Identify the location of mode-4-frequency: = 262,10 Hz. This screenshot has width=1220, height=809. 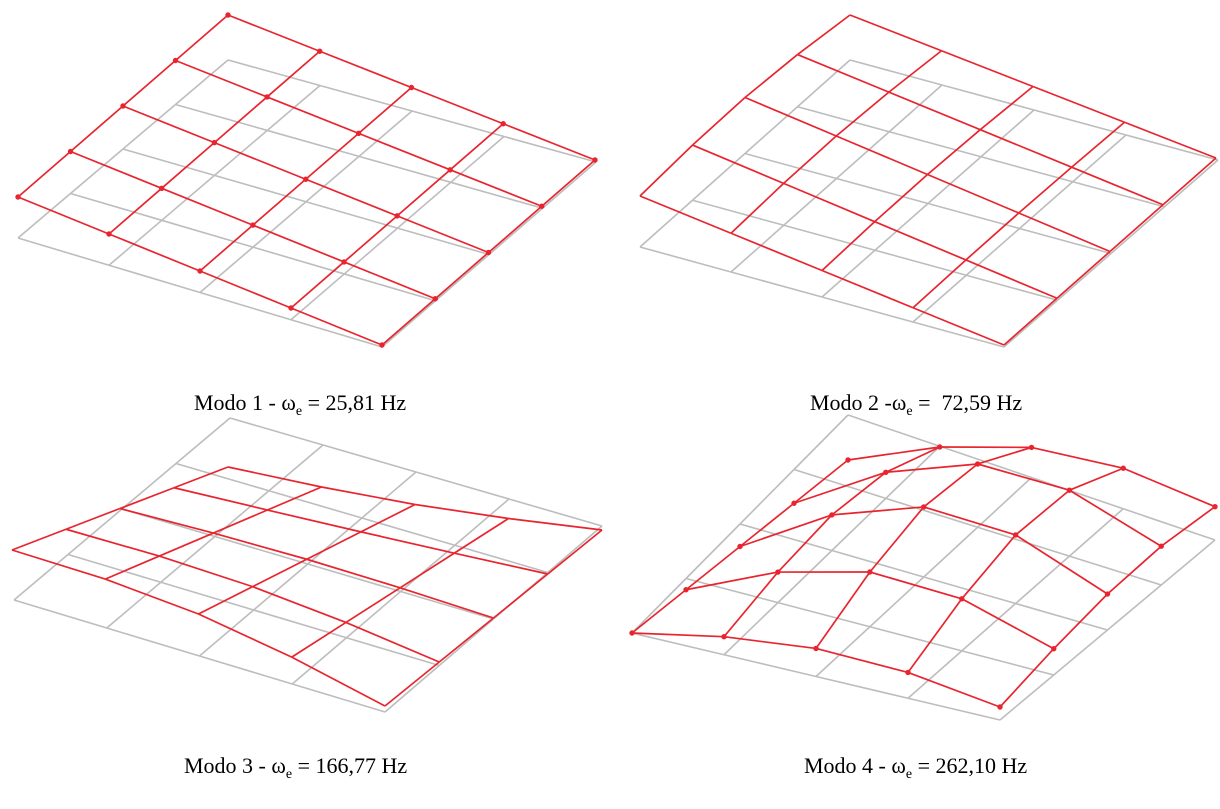
(969, 765).